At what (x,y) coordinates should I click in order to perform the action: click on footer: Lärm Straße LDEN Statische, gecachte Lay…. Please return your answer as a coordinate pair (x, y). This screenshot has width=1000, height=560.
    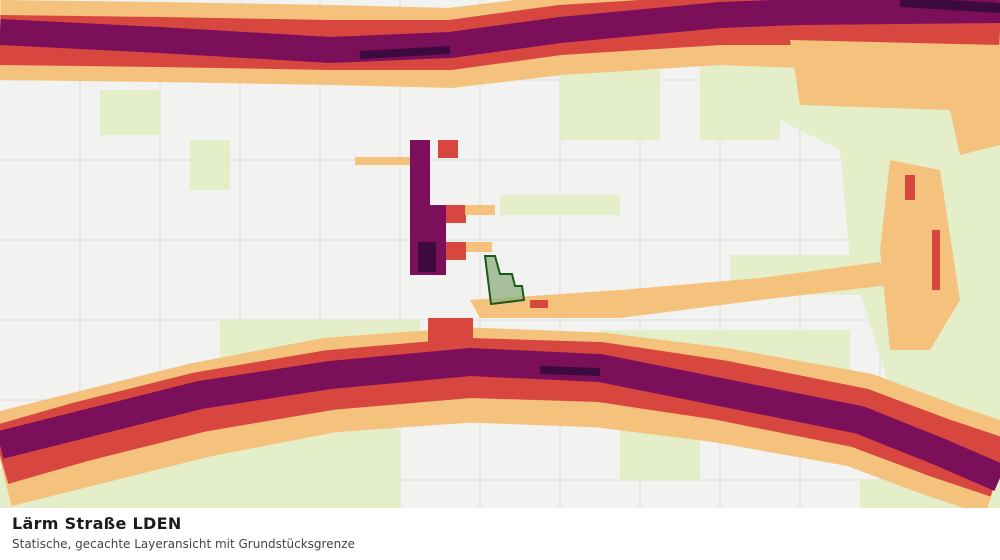
    Looking at the image, I should click on (500, 534).